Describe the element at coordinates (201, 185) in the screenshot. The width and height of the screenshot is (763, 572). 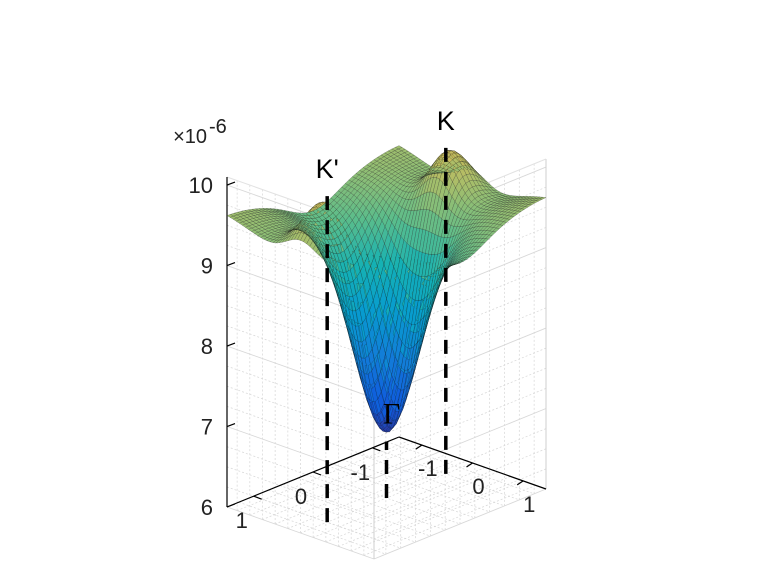
I see `z-tick-label: 10` at that location.